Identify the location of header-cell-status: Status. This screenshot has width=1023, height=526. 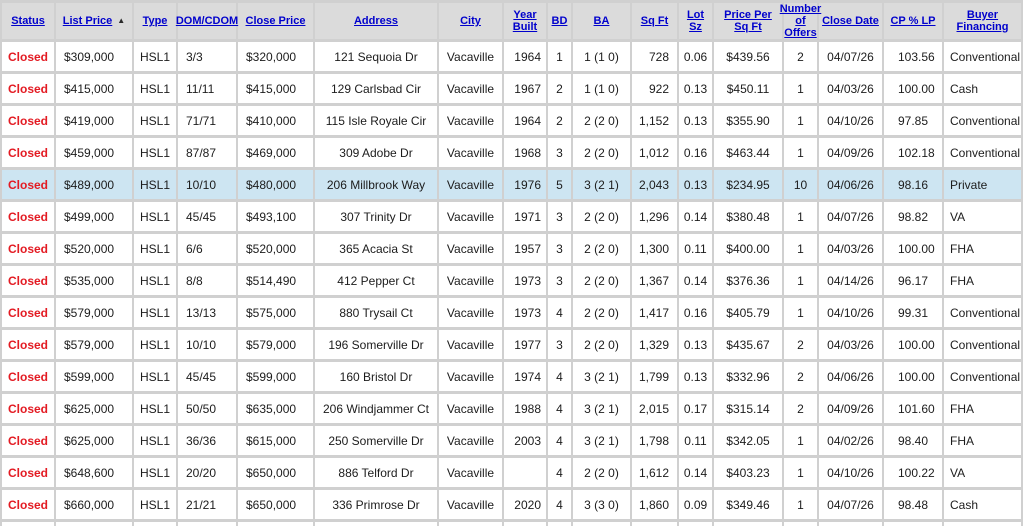
(28, 21).